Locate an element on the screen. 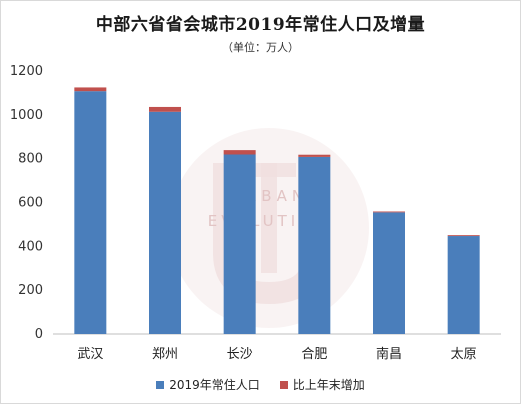 Image resolution: width=521 pixels, height=404 pixels. y-tick-label: 800 is located at coordinates (30, 159).